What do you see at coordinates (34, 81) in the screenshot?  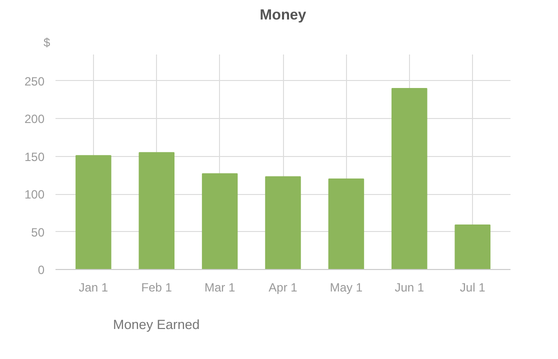 I see `y-tick-label: 250` at bounding box center [34, 81].